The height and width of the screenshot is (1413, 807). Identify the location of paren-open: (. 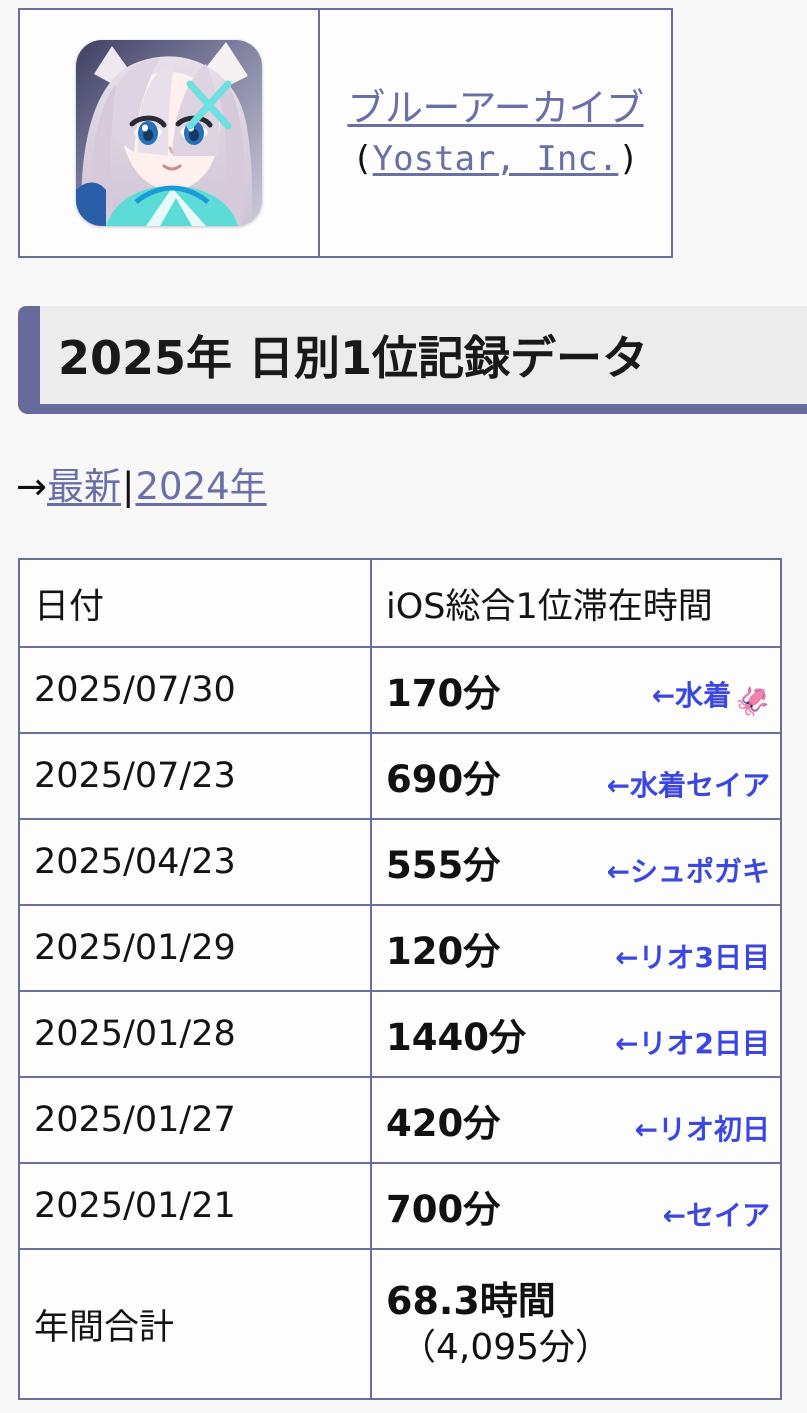
(362, 158).